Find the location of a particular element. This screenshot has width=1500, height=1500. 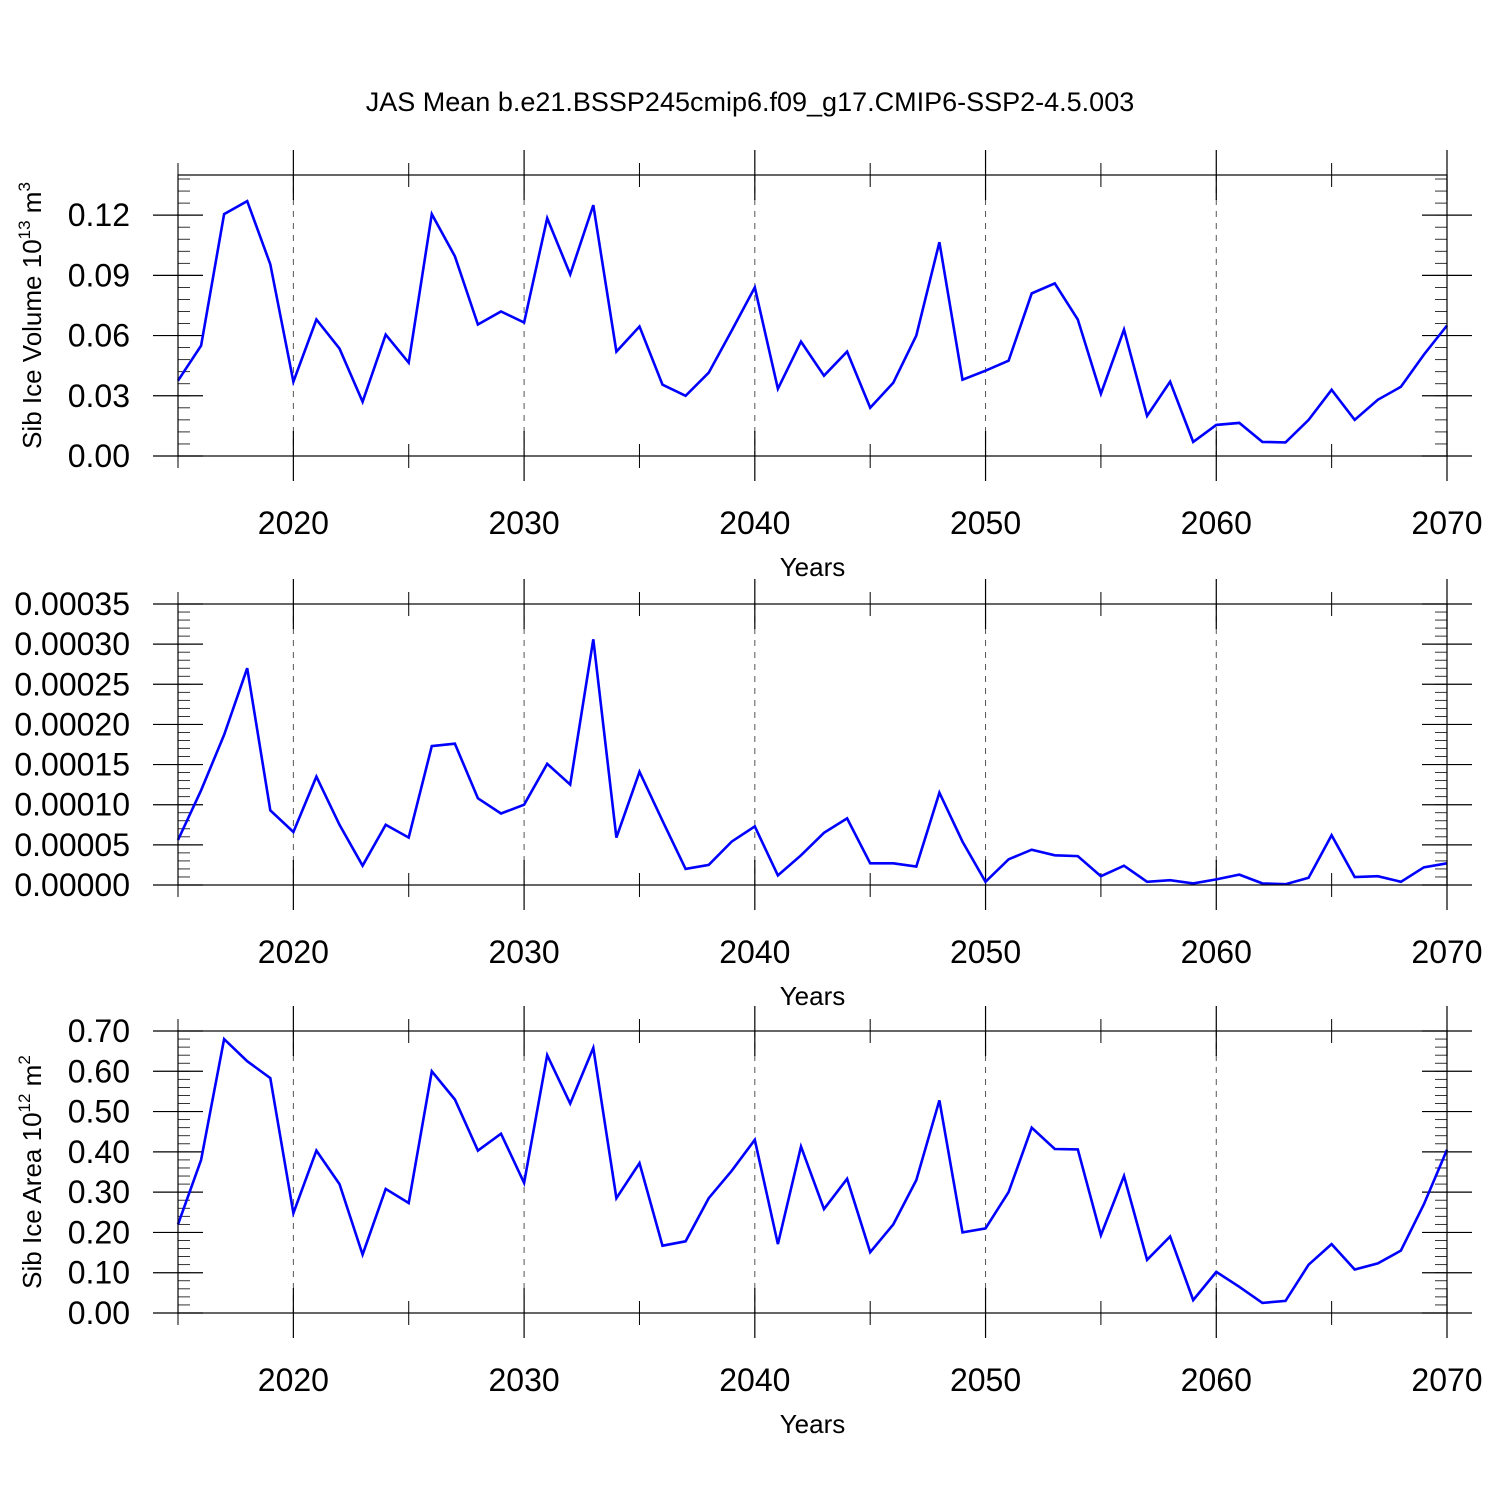

y-tick-label: 0.06 is located at coordinates (99, 336).